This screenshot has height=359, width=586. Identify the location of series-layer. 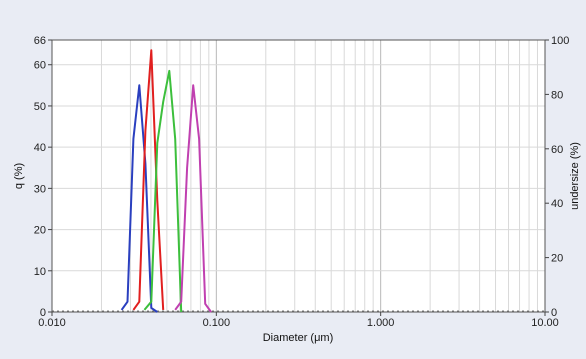
(166, 181).